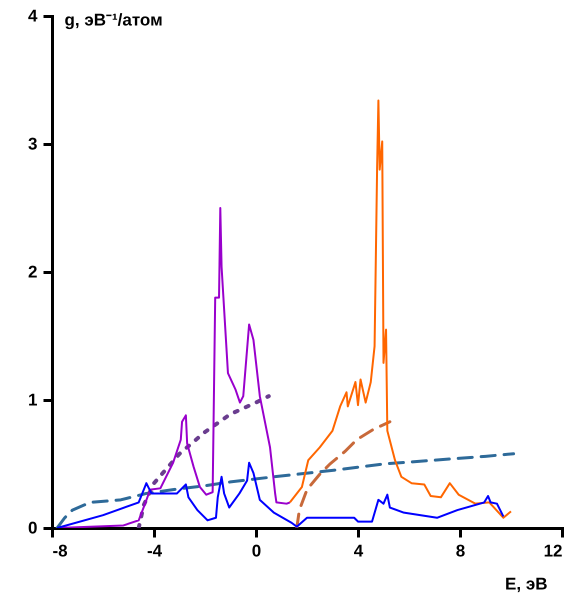  I want to click on y-axis-title: g, эВ⁻¹/атом, so click(113, 20).